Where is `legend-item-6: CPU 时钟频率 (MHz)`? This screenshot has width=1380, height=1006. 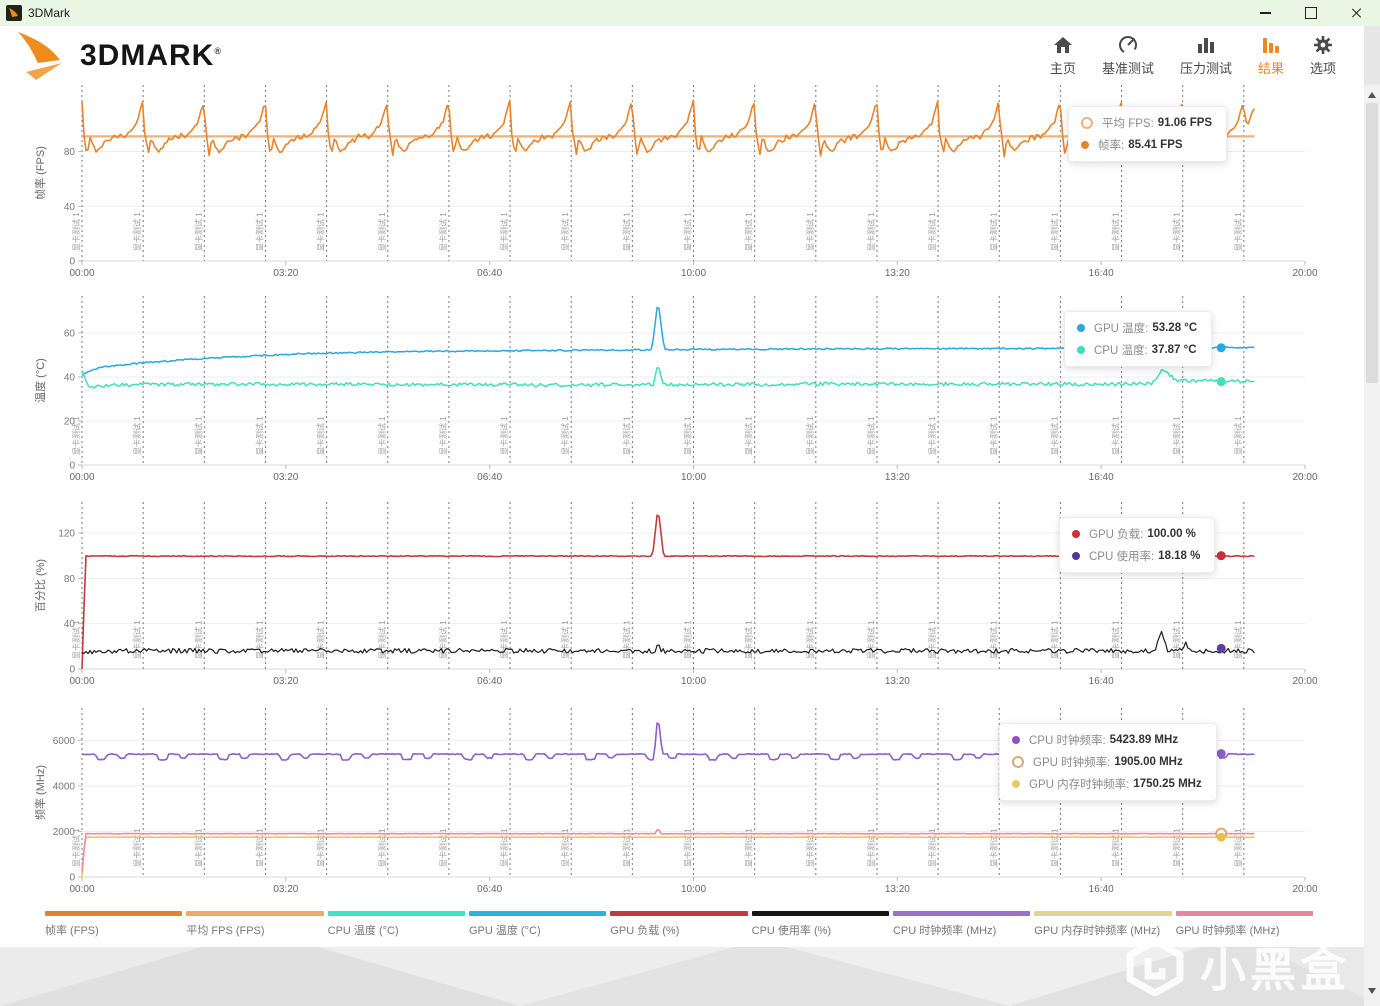
legend-item-6: CPU 时钟频率 (MHz) is located at coordinates (961, 924).